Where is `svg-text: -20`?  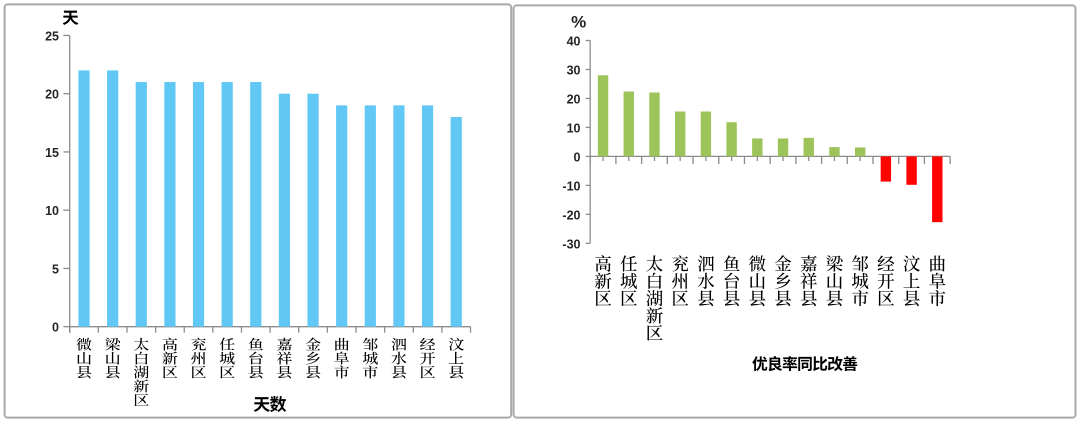
svg-text: -20 is located at coordinates (571, 215).